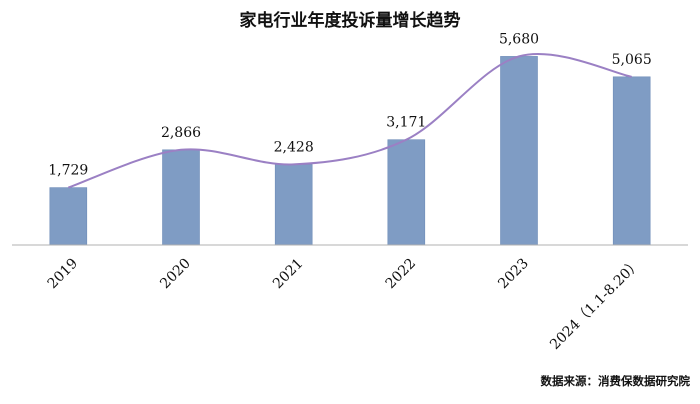 Image resolution: width=700 pixels, height=404 pixels. Describe the element at coordinates (406, 123) in the screenshot. I see `data-label-3: 3,171` at that location.